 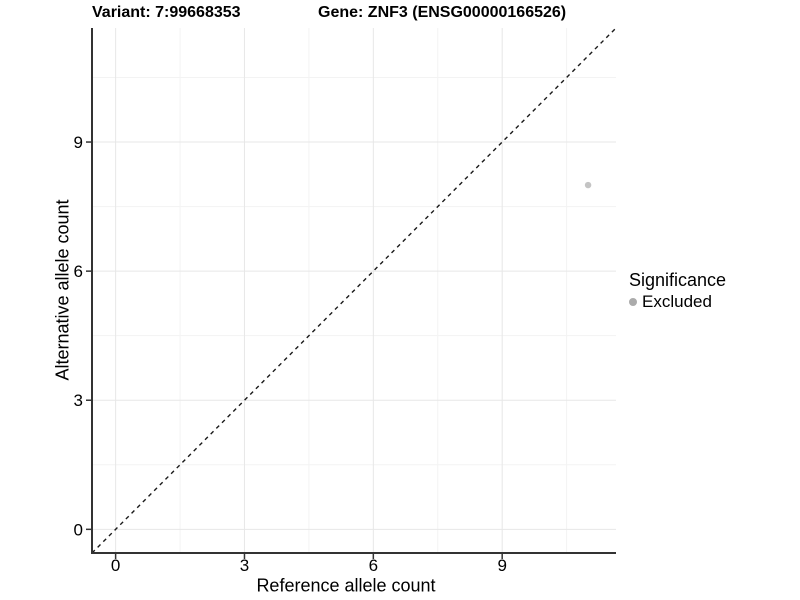 What do you see at coordinates (78, 529) in the screenshot?
I see `y-tick-label: 0` at bounding box center [78, 529].